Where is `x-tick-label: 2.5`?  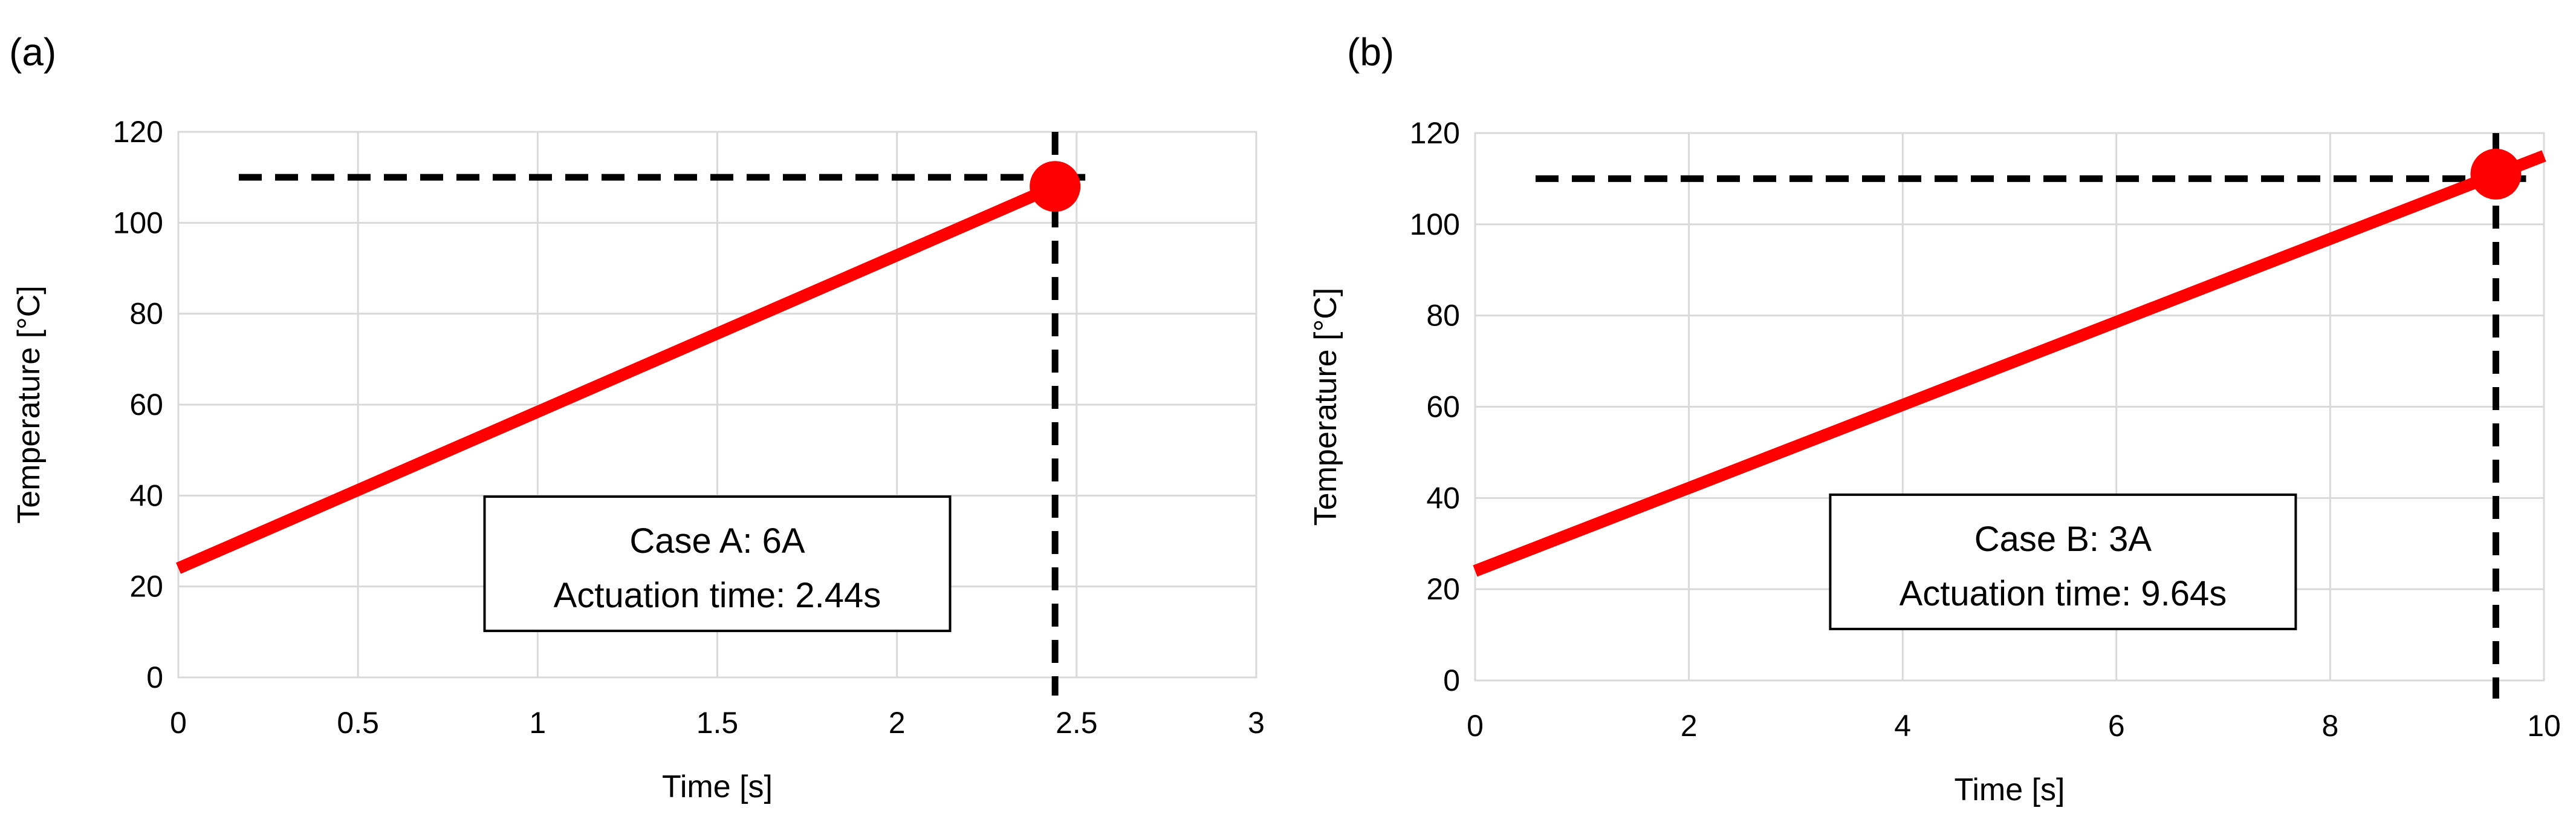
x-tick-label: 2.5 is located at coordinates (1077, 723).